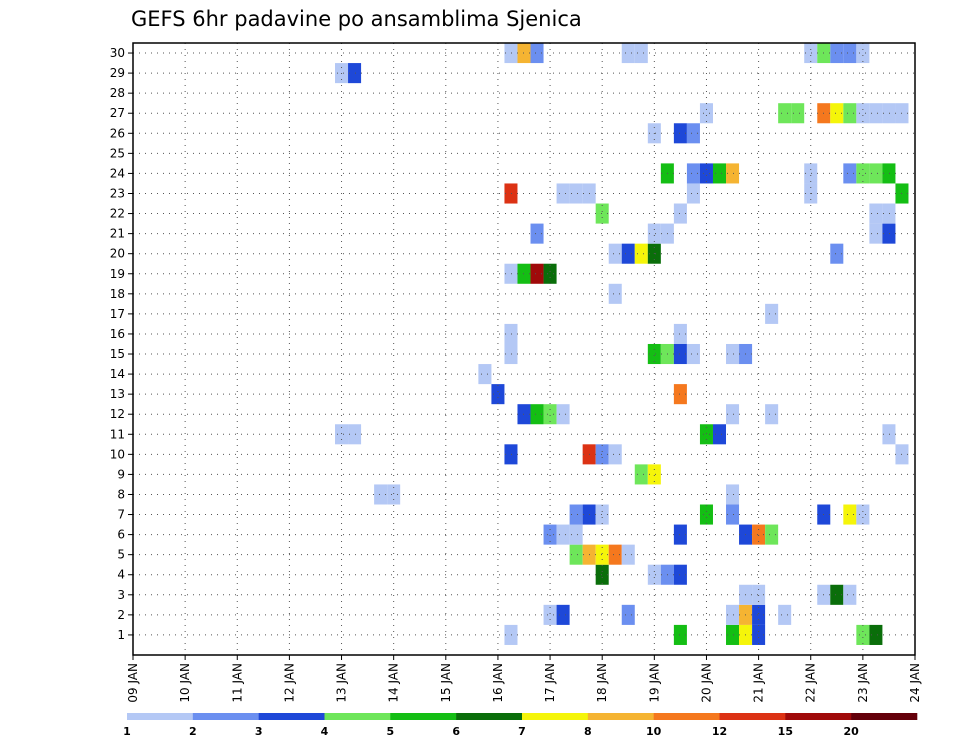  Describe the element at coordinates (719, 731) in the screenshot. I see `colorbar-label: 12` at that location.